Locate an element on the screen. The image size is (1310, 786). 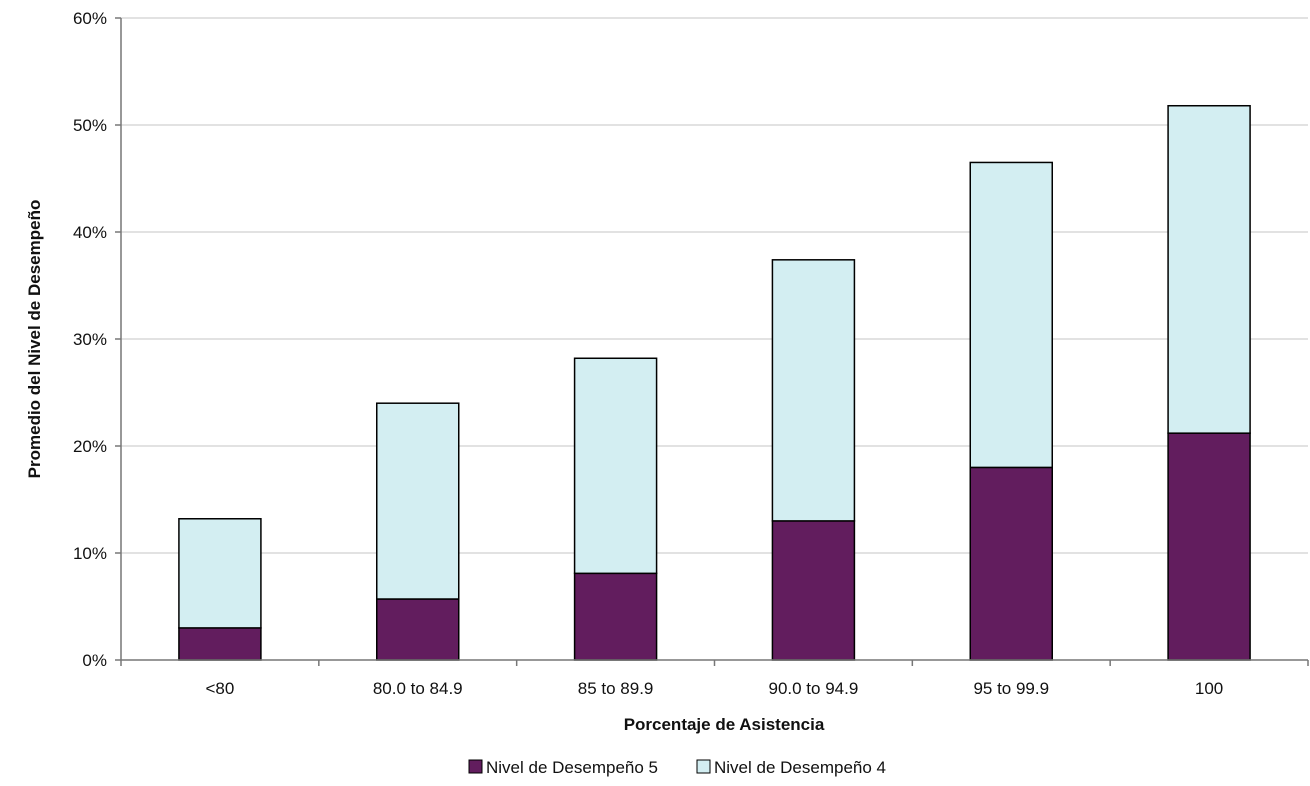
y-tick-label: 60% is located at coordinates (90, 18).